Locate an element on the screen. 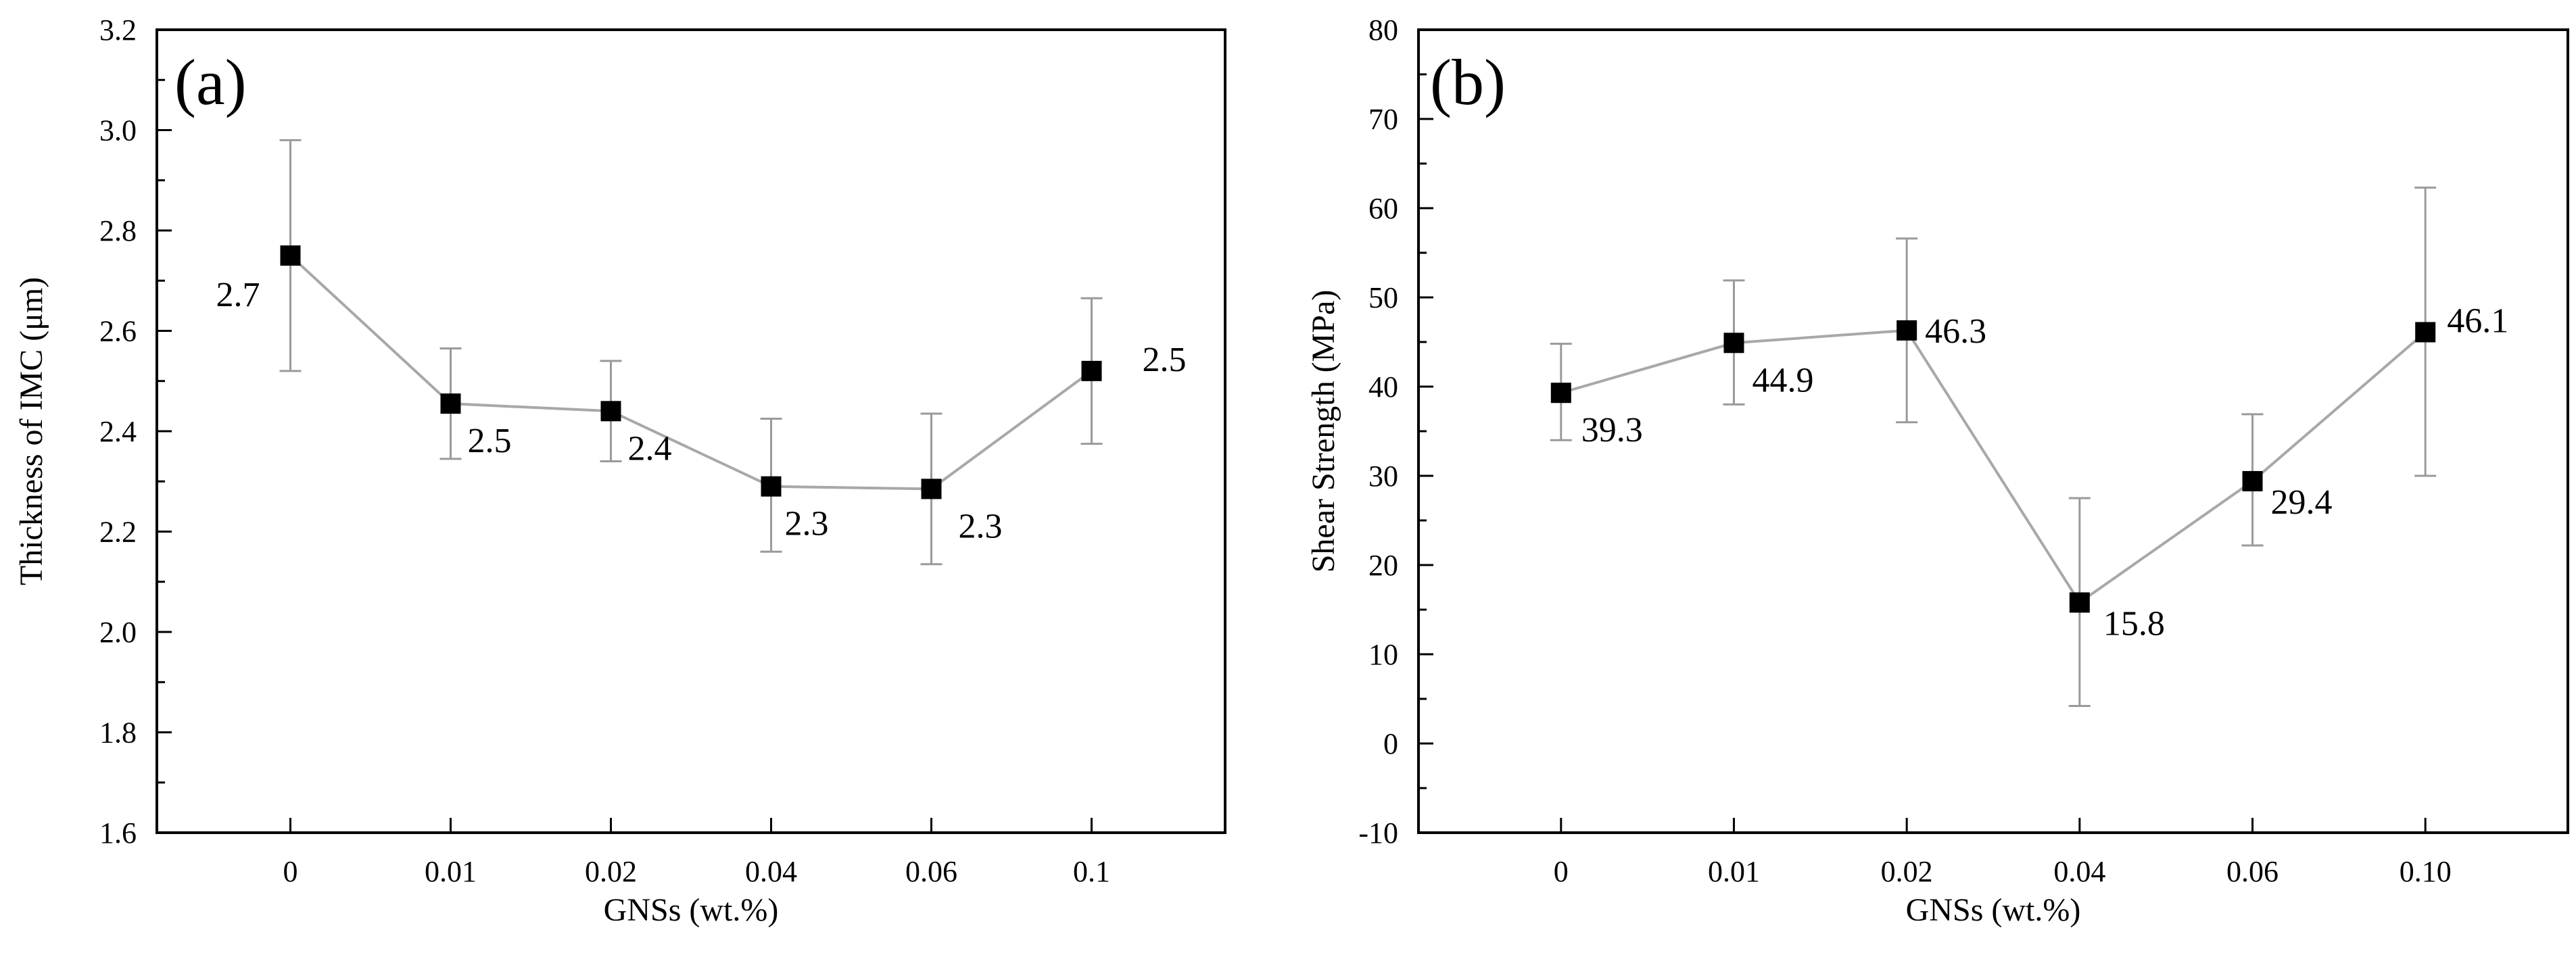 The image size is (2576, 953). x-tick-label-a-5: 0.1 is located at coordinates (1091, 871).